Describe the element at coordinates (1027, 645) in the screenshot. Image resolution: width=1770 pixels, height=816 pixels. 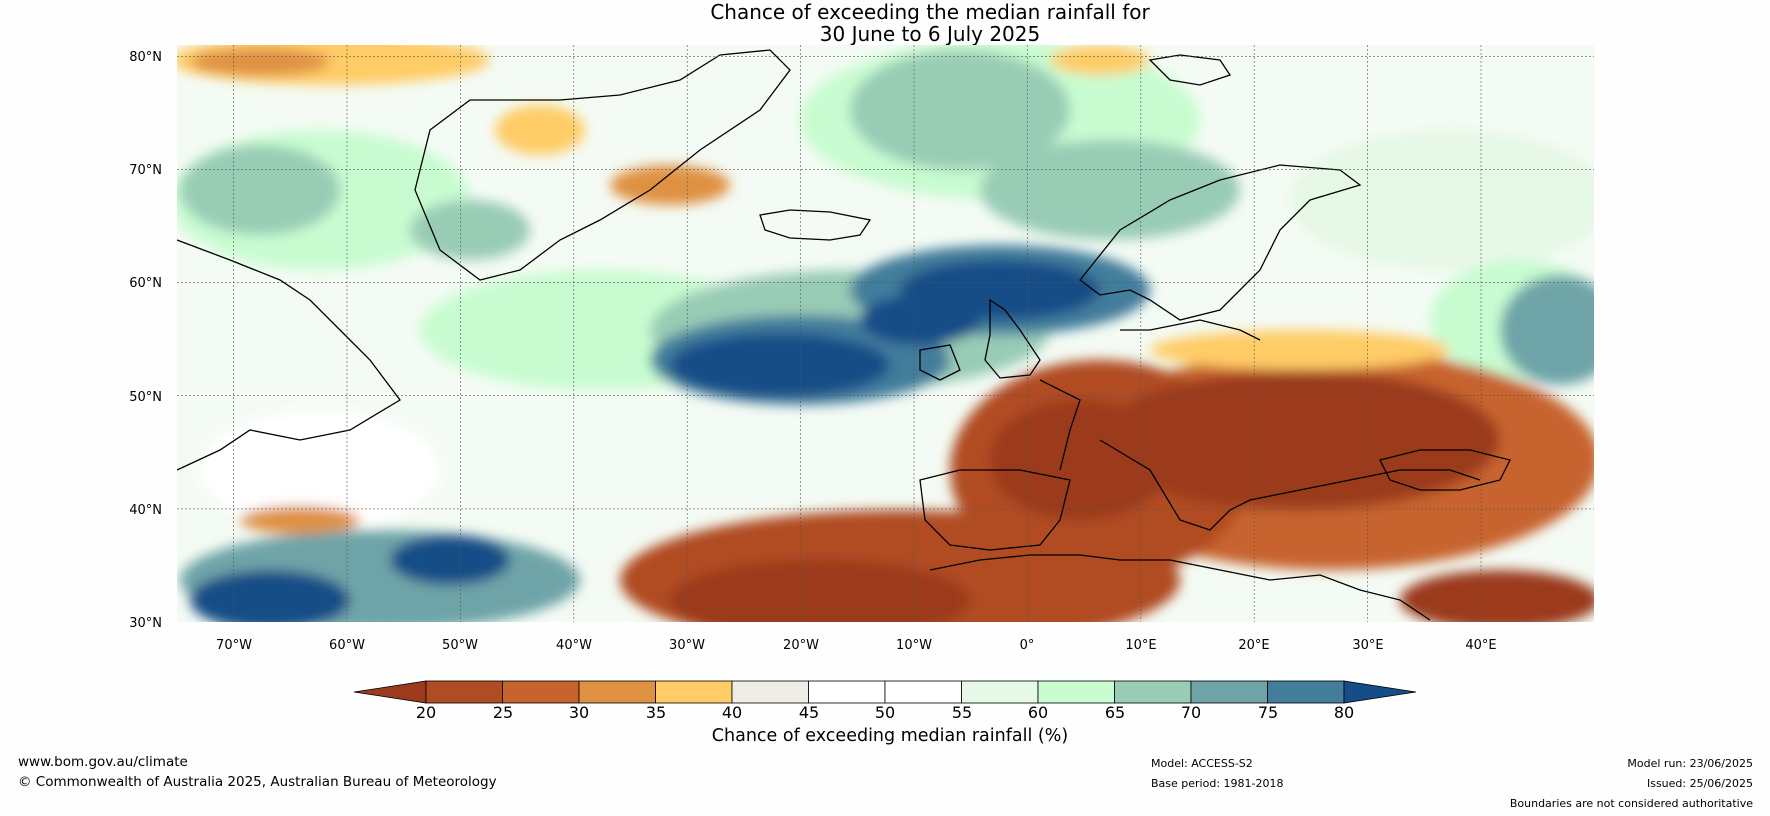
I see `lon-label-0: 0°` at that location.